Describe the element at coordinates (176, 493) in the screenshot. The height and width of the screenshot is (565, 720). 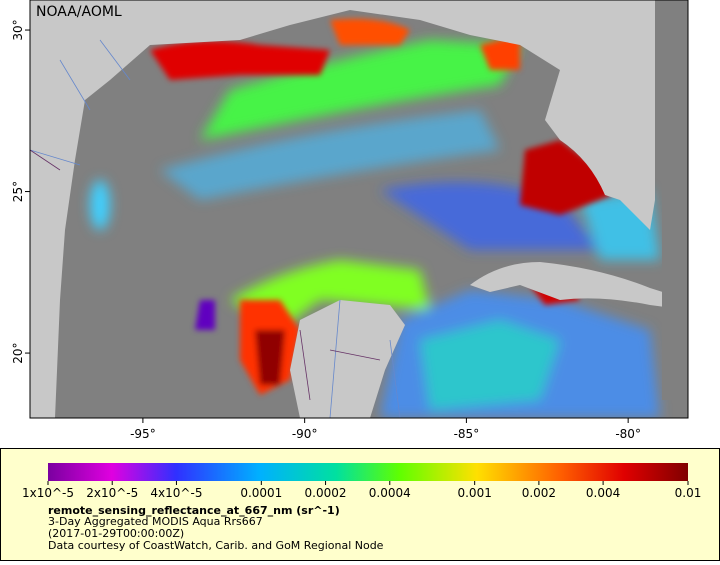
I see `colorbar-tick-label: 4x10^-5` at that location.